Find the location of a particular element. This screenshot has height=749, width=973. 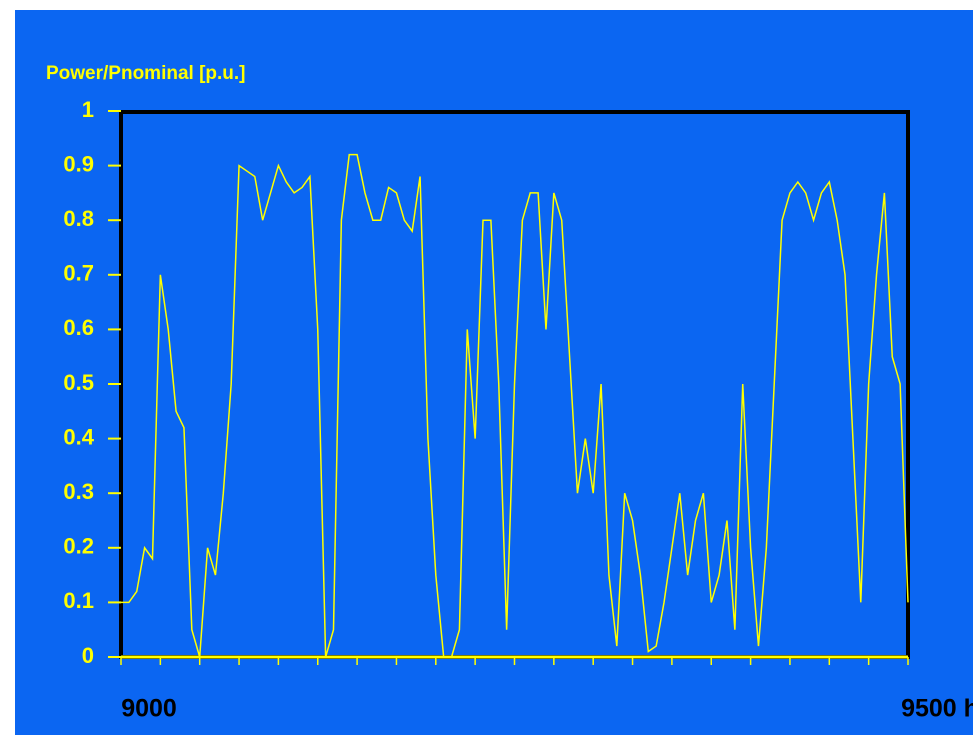

y-tick-label: 1 is located at coordinates (88, 109).